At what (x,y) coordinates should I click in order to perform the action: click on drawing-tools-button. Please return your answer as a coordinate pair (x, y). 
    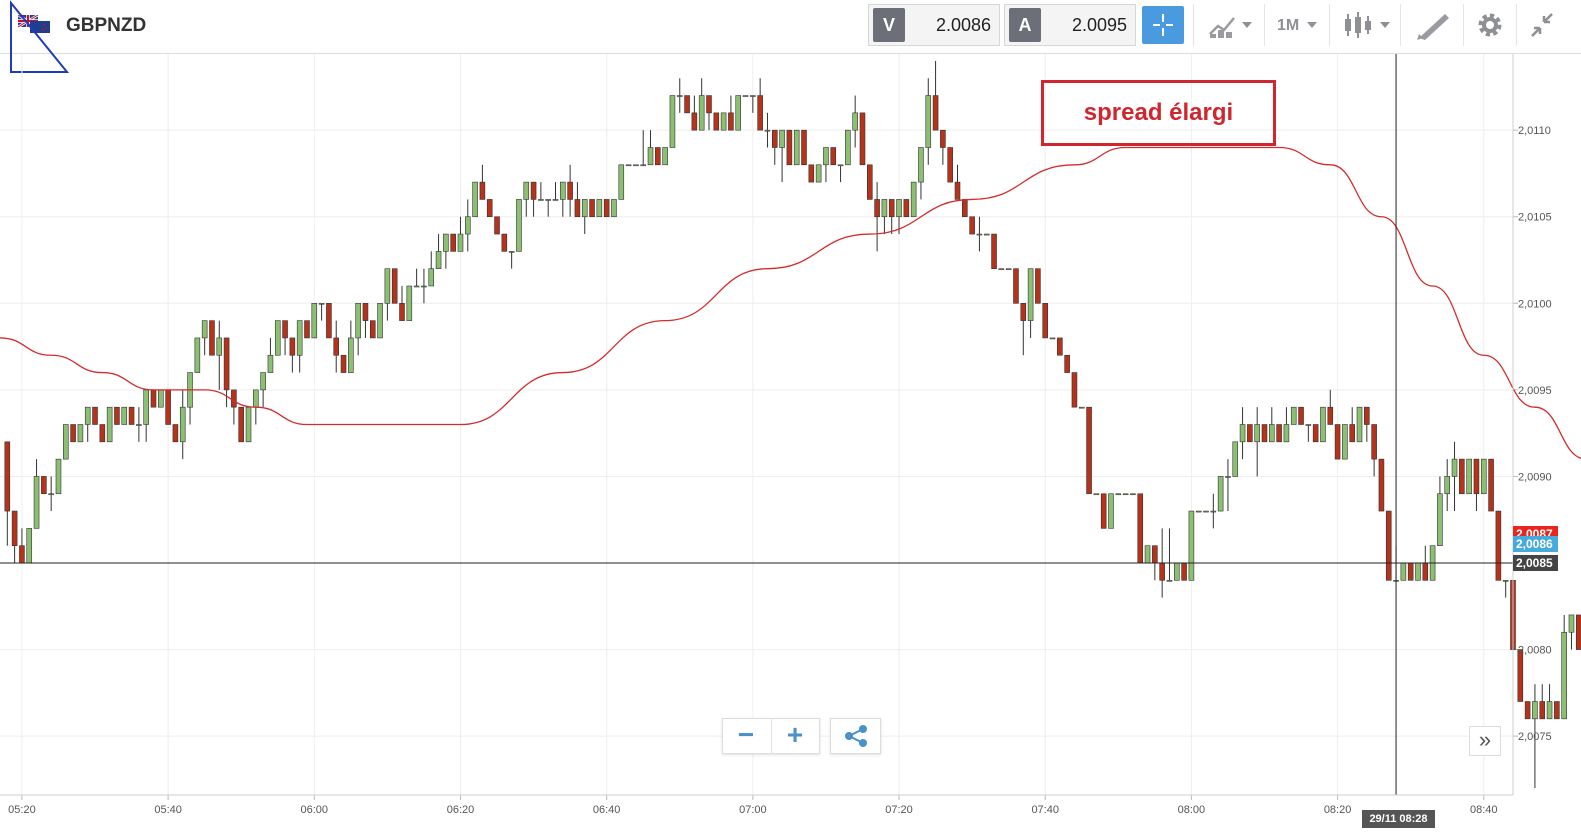
    Looking at the image, I should click on (1431, 25).